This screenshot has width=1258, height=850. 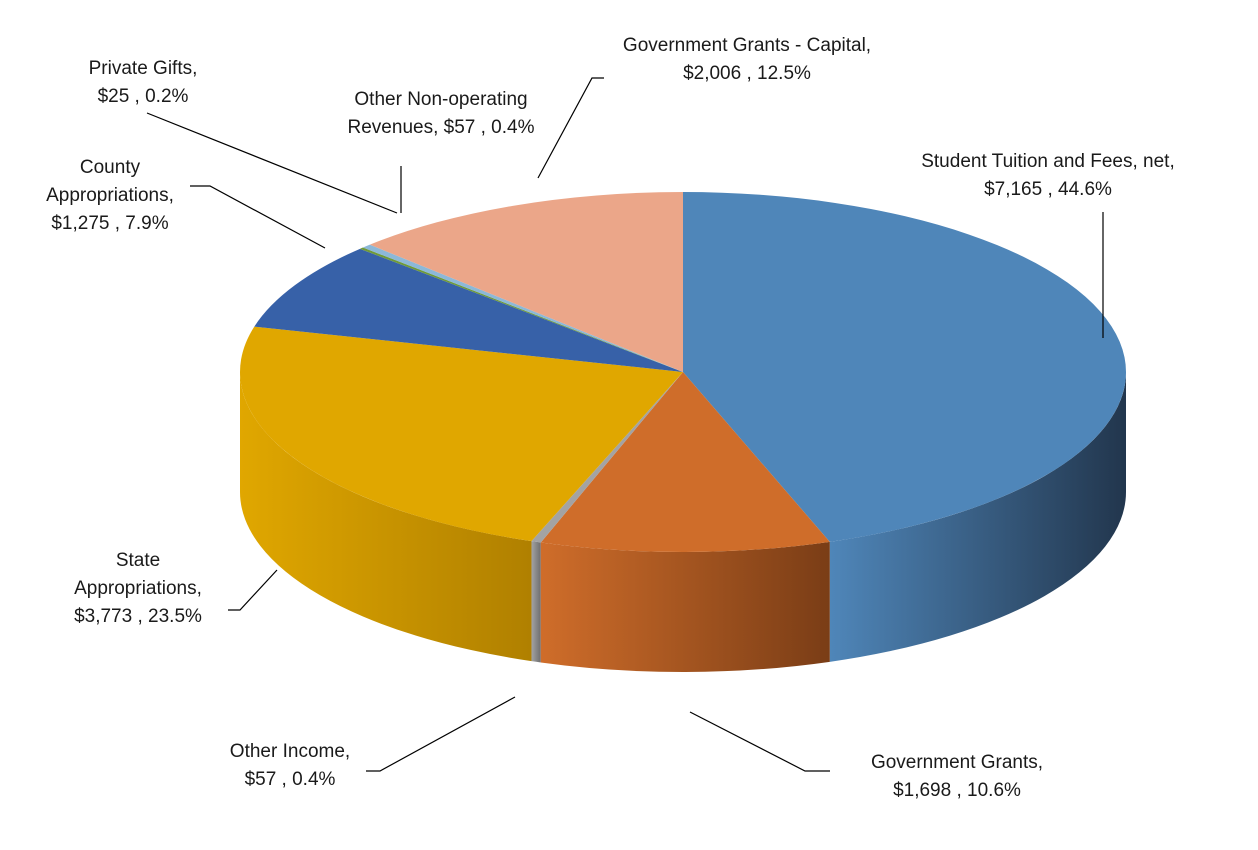 What do you see at coordinates (440, 99) in the screenshot?
I see `label-line: Other Non-operating` at bounding box center [440, 99].